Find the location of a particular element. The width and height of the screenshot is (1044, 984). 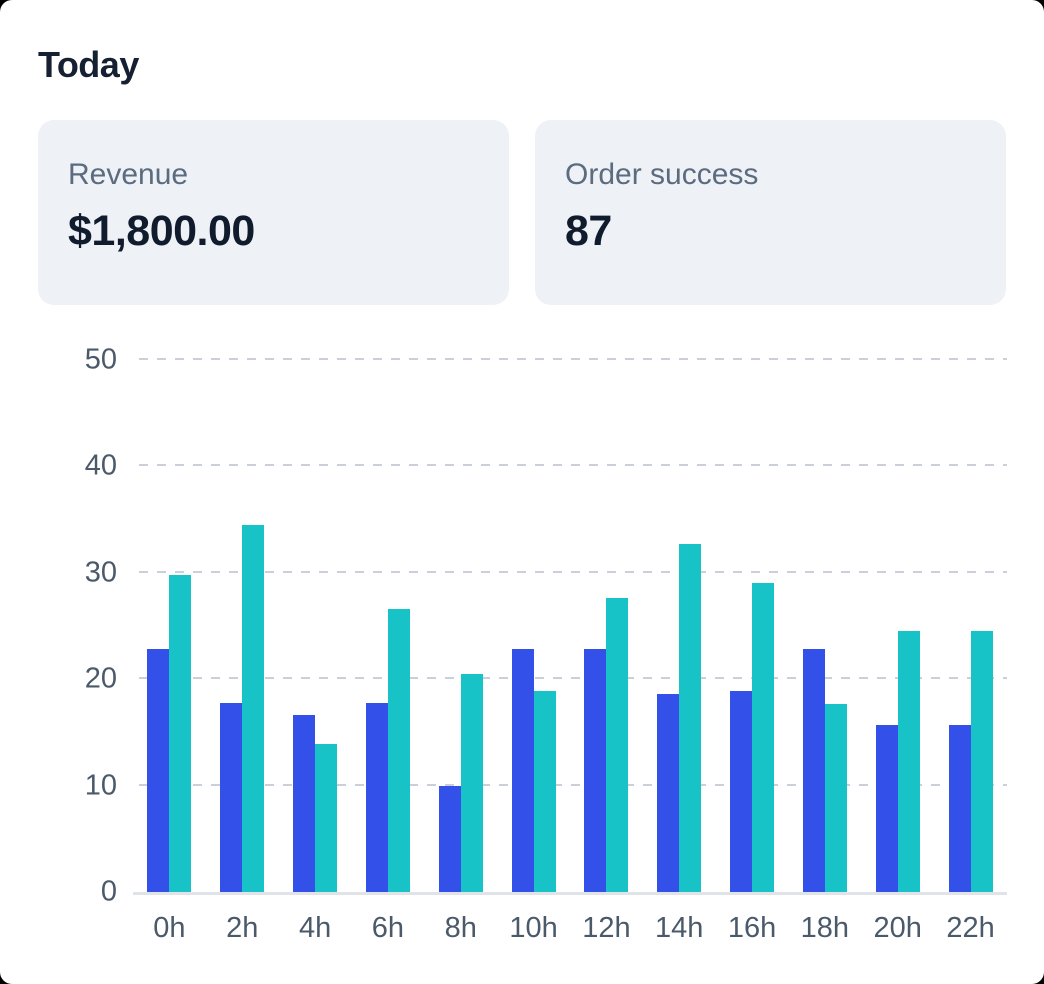

bar-group-6h is located at coordinates (387, 626).